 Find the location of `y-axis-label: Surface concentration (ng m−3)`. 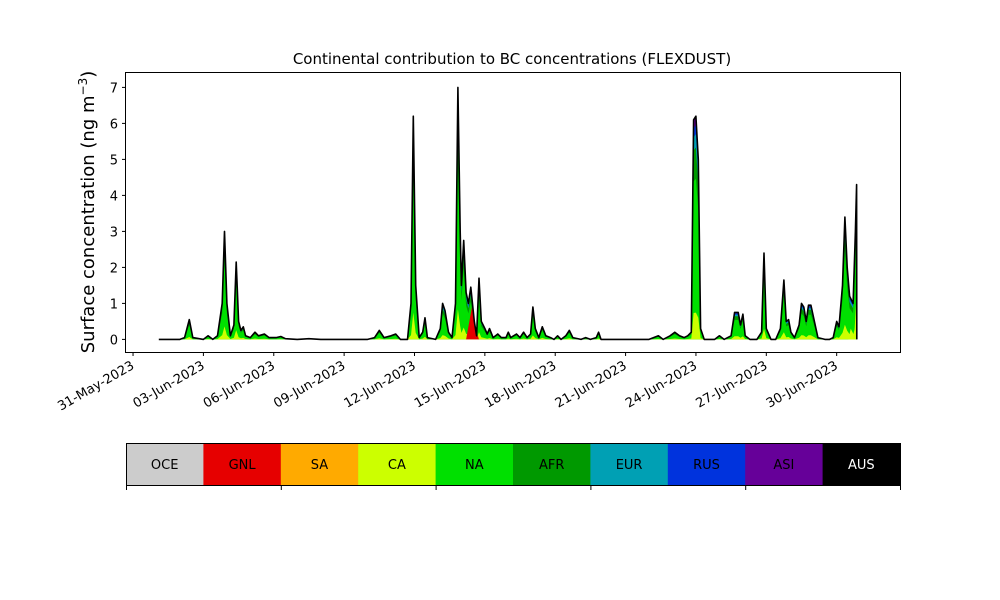

y-axis-label: Surface concentration (ng m−3) is located at coordinates (87, 212).